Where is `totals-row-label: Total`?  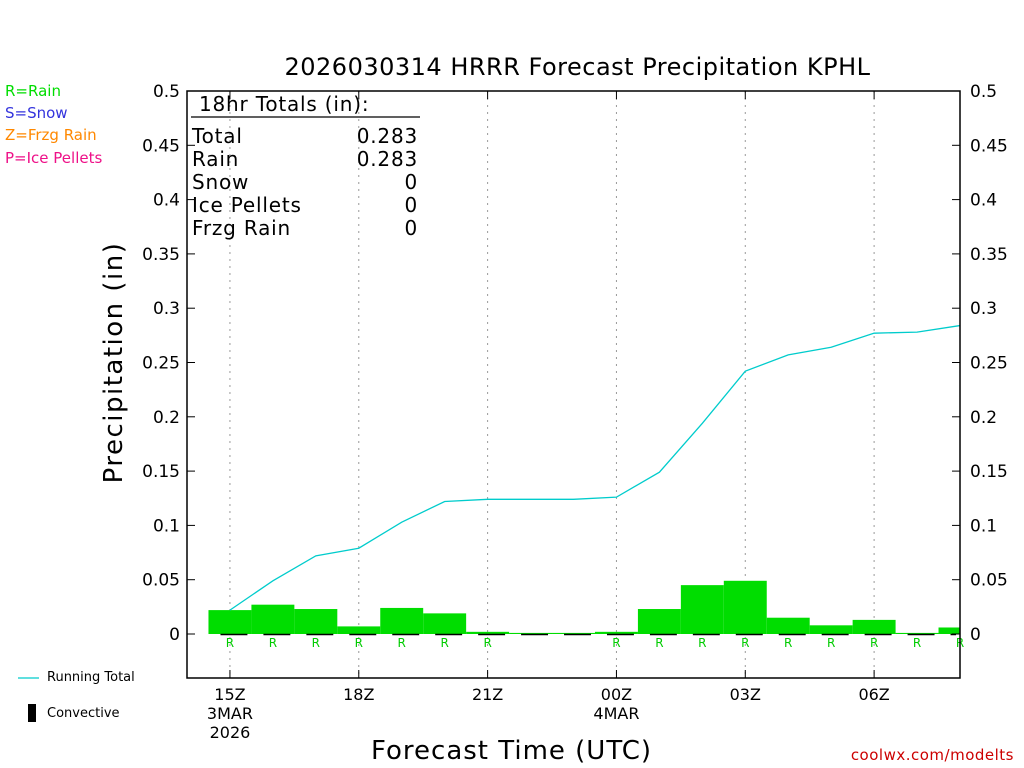 totals-row-label: Total is located at coordinates (217, 136).